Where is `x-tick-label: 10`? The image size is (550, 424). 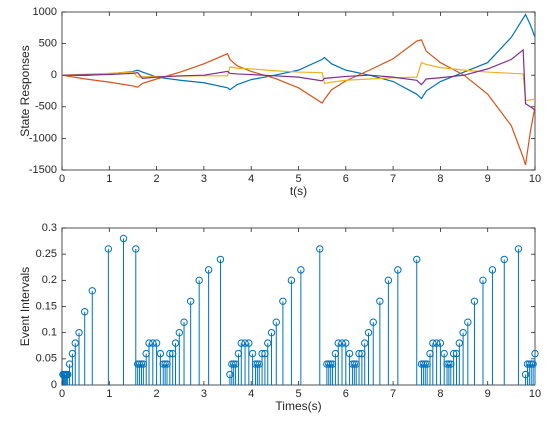
x-tick-label: 10 is located at coordinates (535, 179).